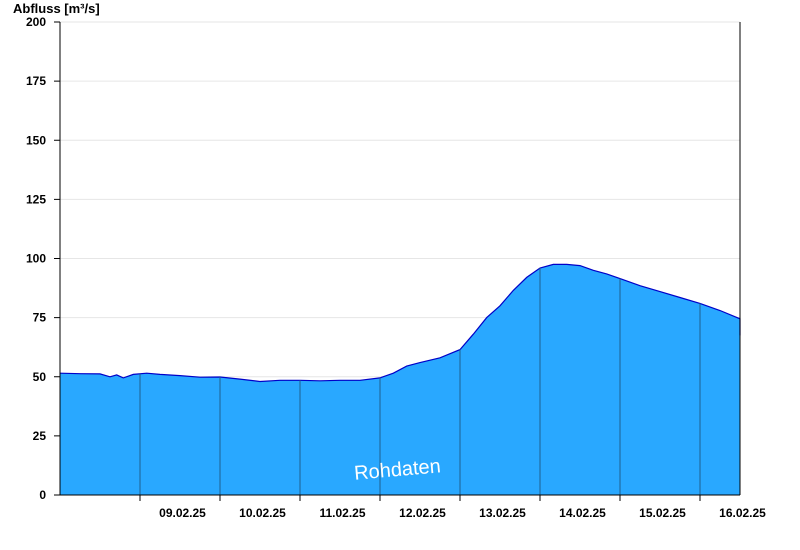 Image resolution: width=800 pixels, height=550 pixels. Describe the element at coordinates (582, 513) in the screenshot. I see `x-tick-label-5: 14.02.25` at that location.